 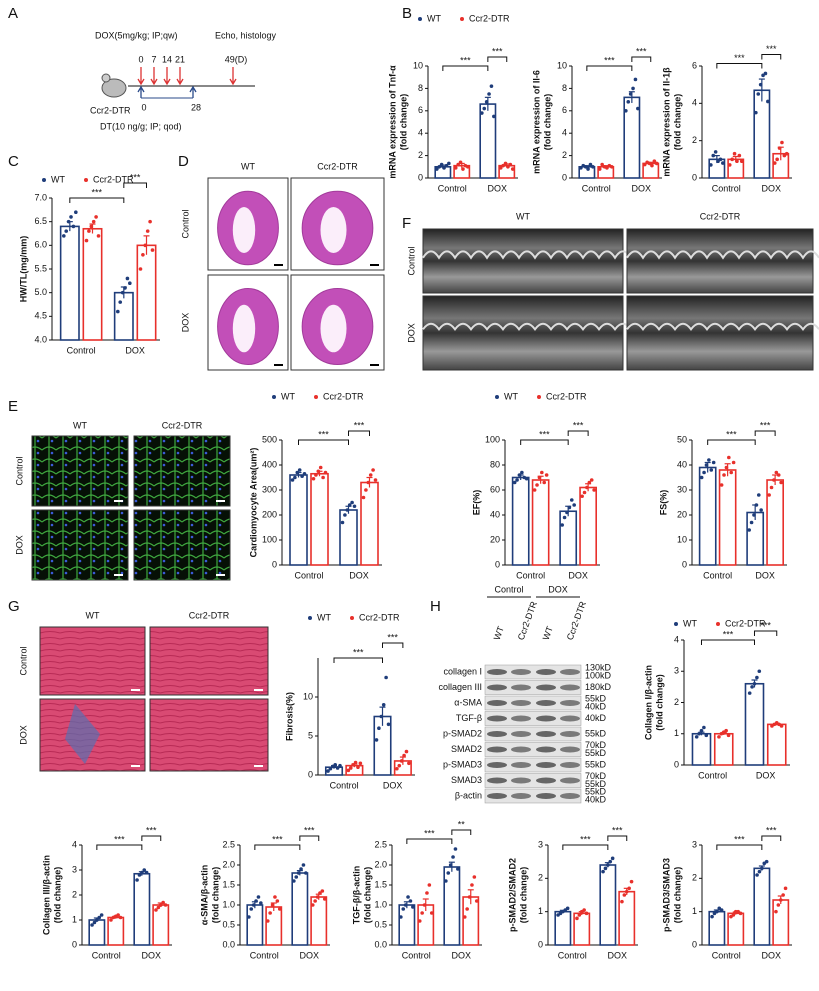 What do you see at coordinates (228, 924) in the screenshot?
I see `y-tick-label: 0.5` at bounding box center [228, 924].